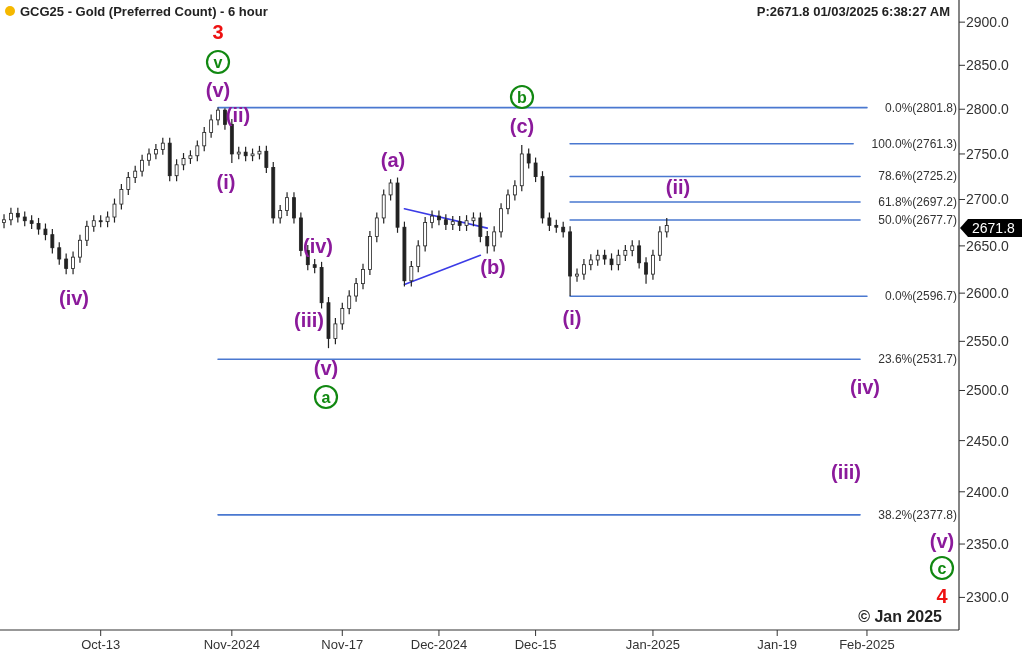 The width and height of the screenshot is (1024, 655). What do you see at coordinates (988, 109) in the screenshot?
I see `y-tick-label: 2800.0` at bounding box center [988, 109].